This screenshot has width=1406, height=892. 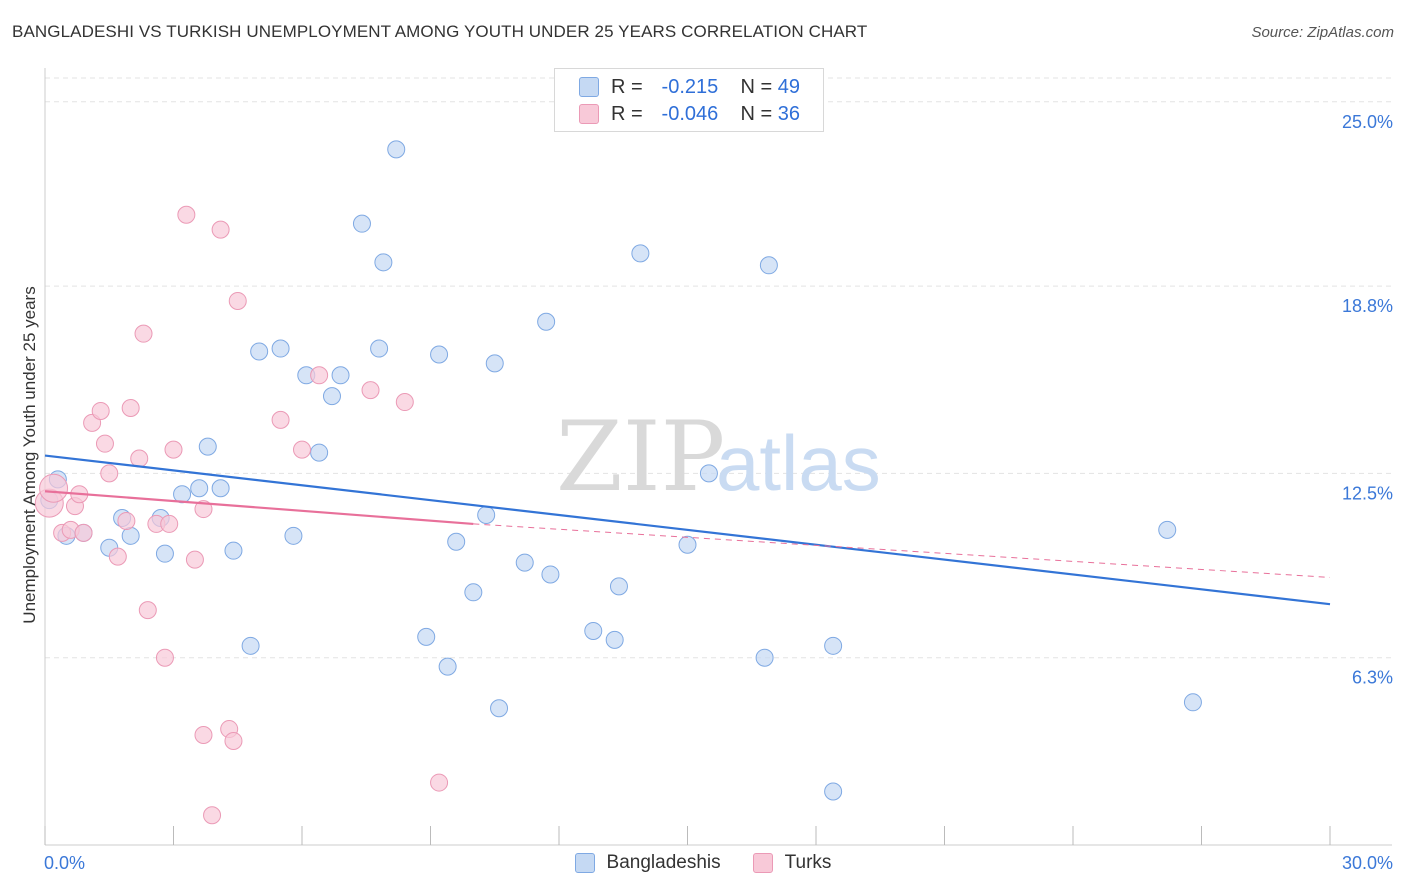 What do you see at coordinates (798, 463) in the screenshot?
I see `watermark-atlas: atlas` at bounding box center [798, 463].